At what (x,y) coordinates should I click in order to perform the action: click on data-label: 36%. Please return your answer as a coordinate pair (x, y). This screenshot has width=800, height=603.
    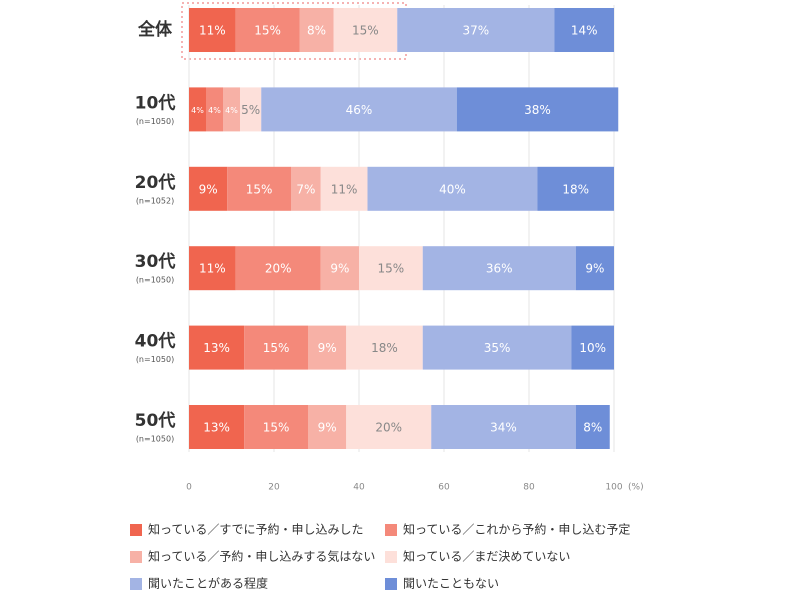
    Looking at the image, I should click on (499, 269).